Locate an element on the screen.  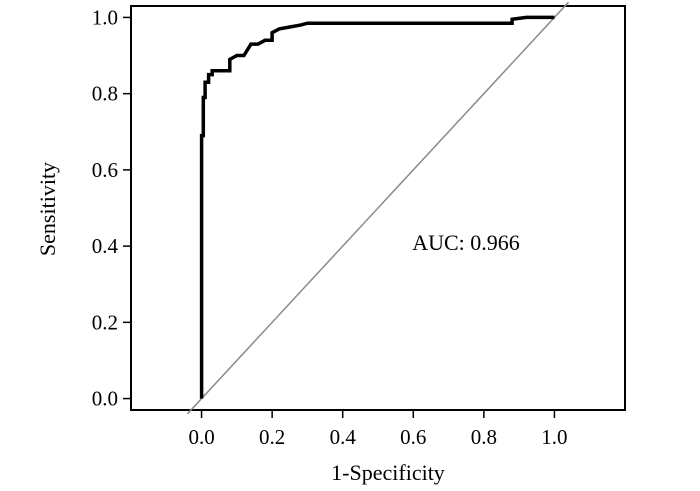
x-tick-label: 0.2 is located at coordinates (272, 437).